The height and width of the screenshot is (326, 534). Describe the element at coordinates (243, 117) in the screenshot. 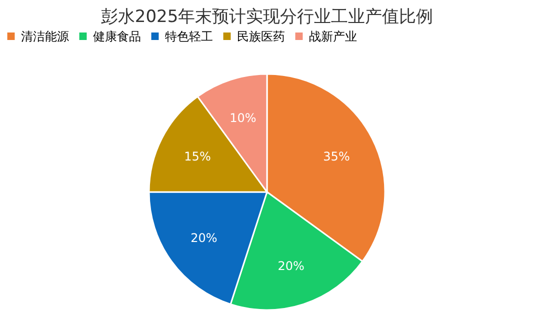

I see `data-label: 10%` at that location.